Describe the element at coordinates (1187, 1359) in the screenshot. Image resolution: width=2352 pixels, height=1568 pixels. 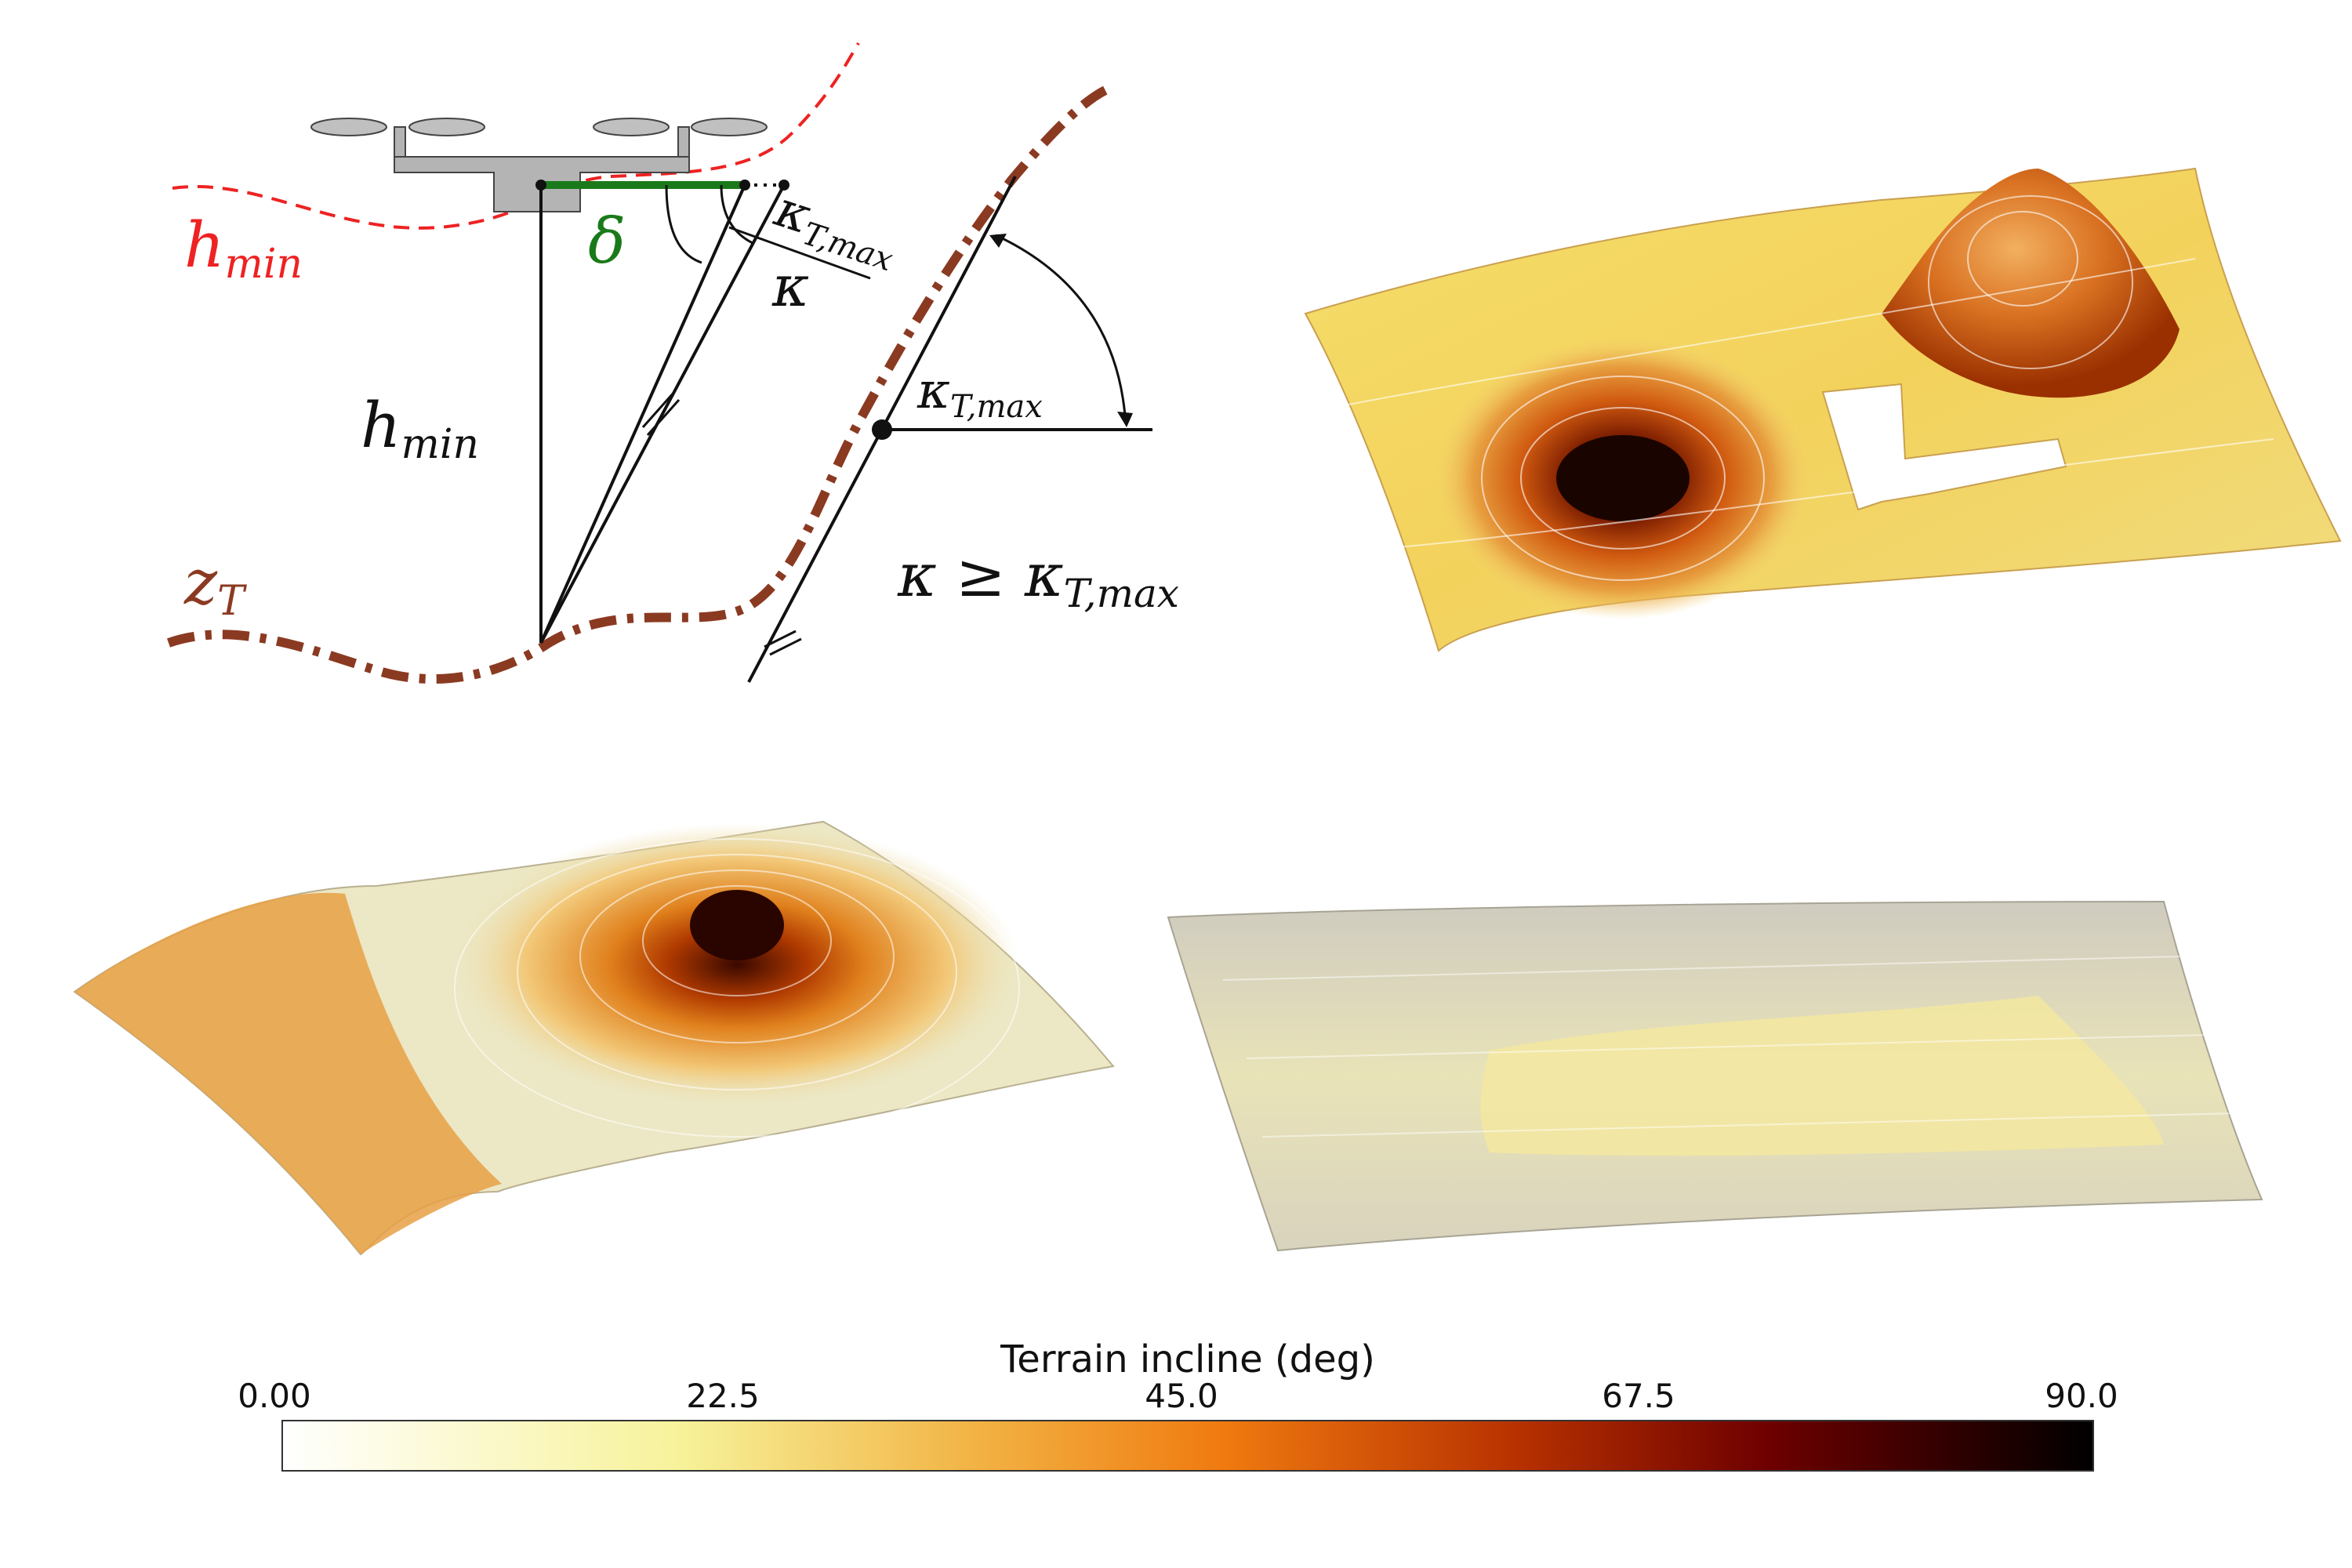
I see `colorbar-title: Terrain incline (deg)` at that location.